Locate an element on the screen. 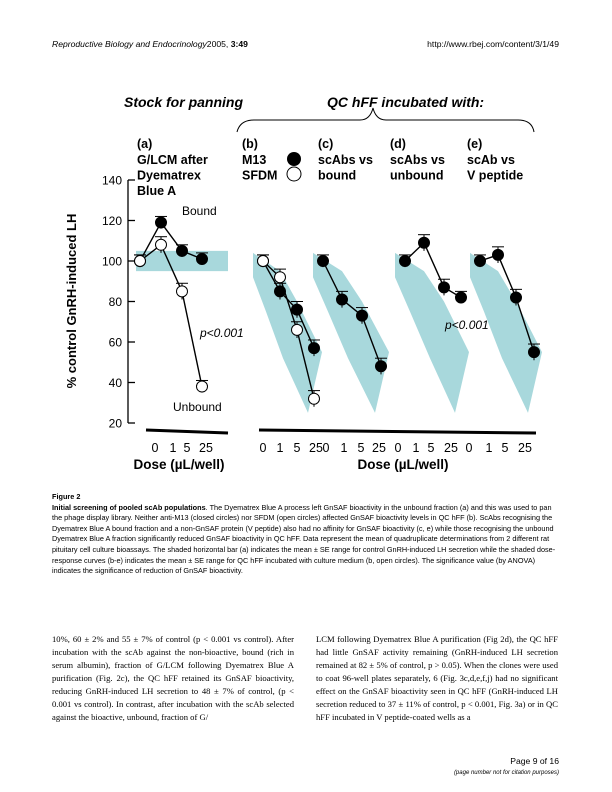 The height and width of the screenshot is (792, 612). x-tick-label-e-5: 5 is located at coordinates (505, 448).